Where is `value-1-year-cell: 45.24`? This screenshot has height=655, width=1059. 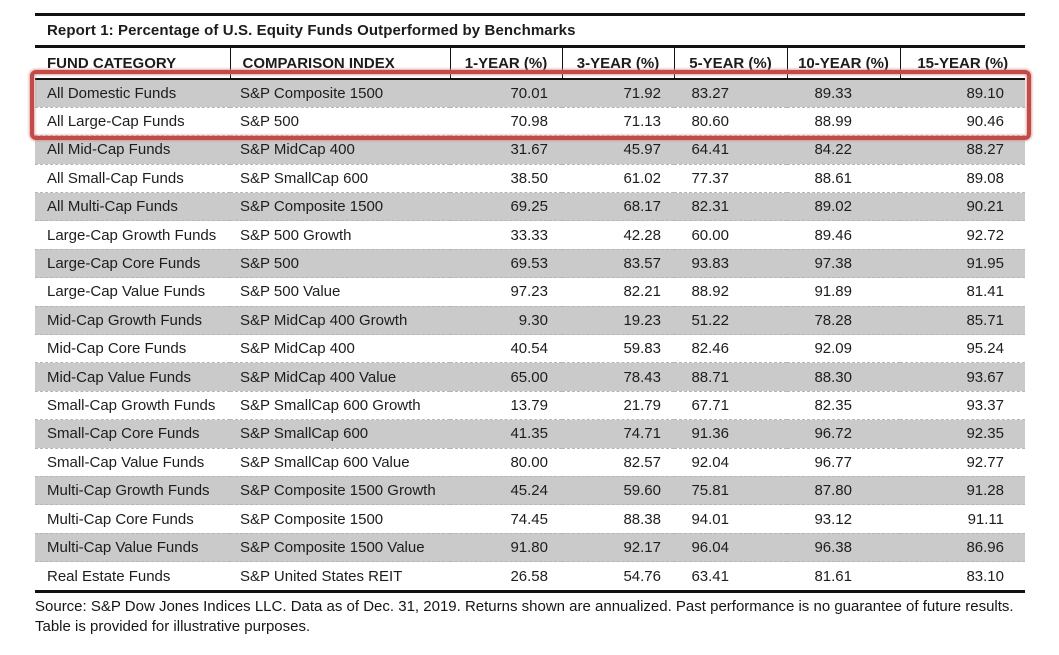 value-1-year-cell: 45.24 is located at coordinates (506, 490).